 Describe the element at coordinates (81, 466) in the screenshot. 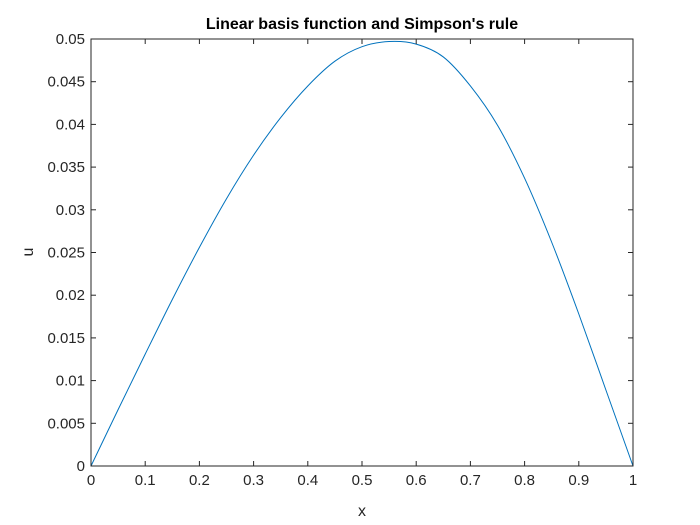

I see `y-tick-label: 0` at that location.